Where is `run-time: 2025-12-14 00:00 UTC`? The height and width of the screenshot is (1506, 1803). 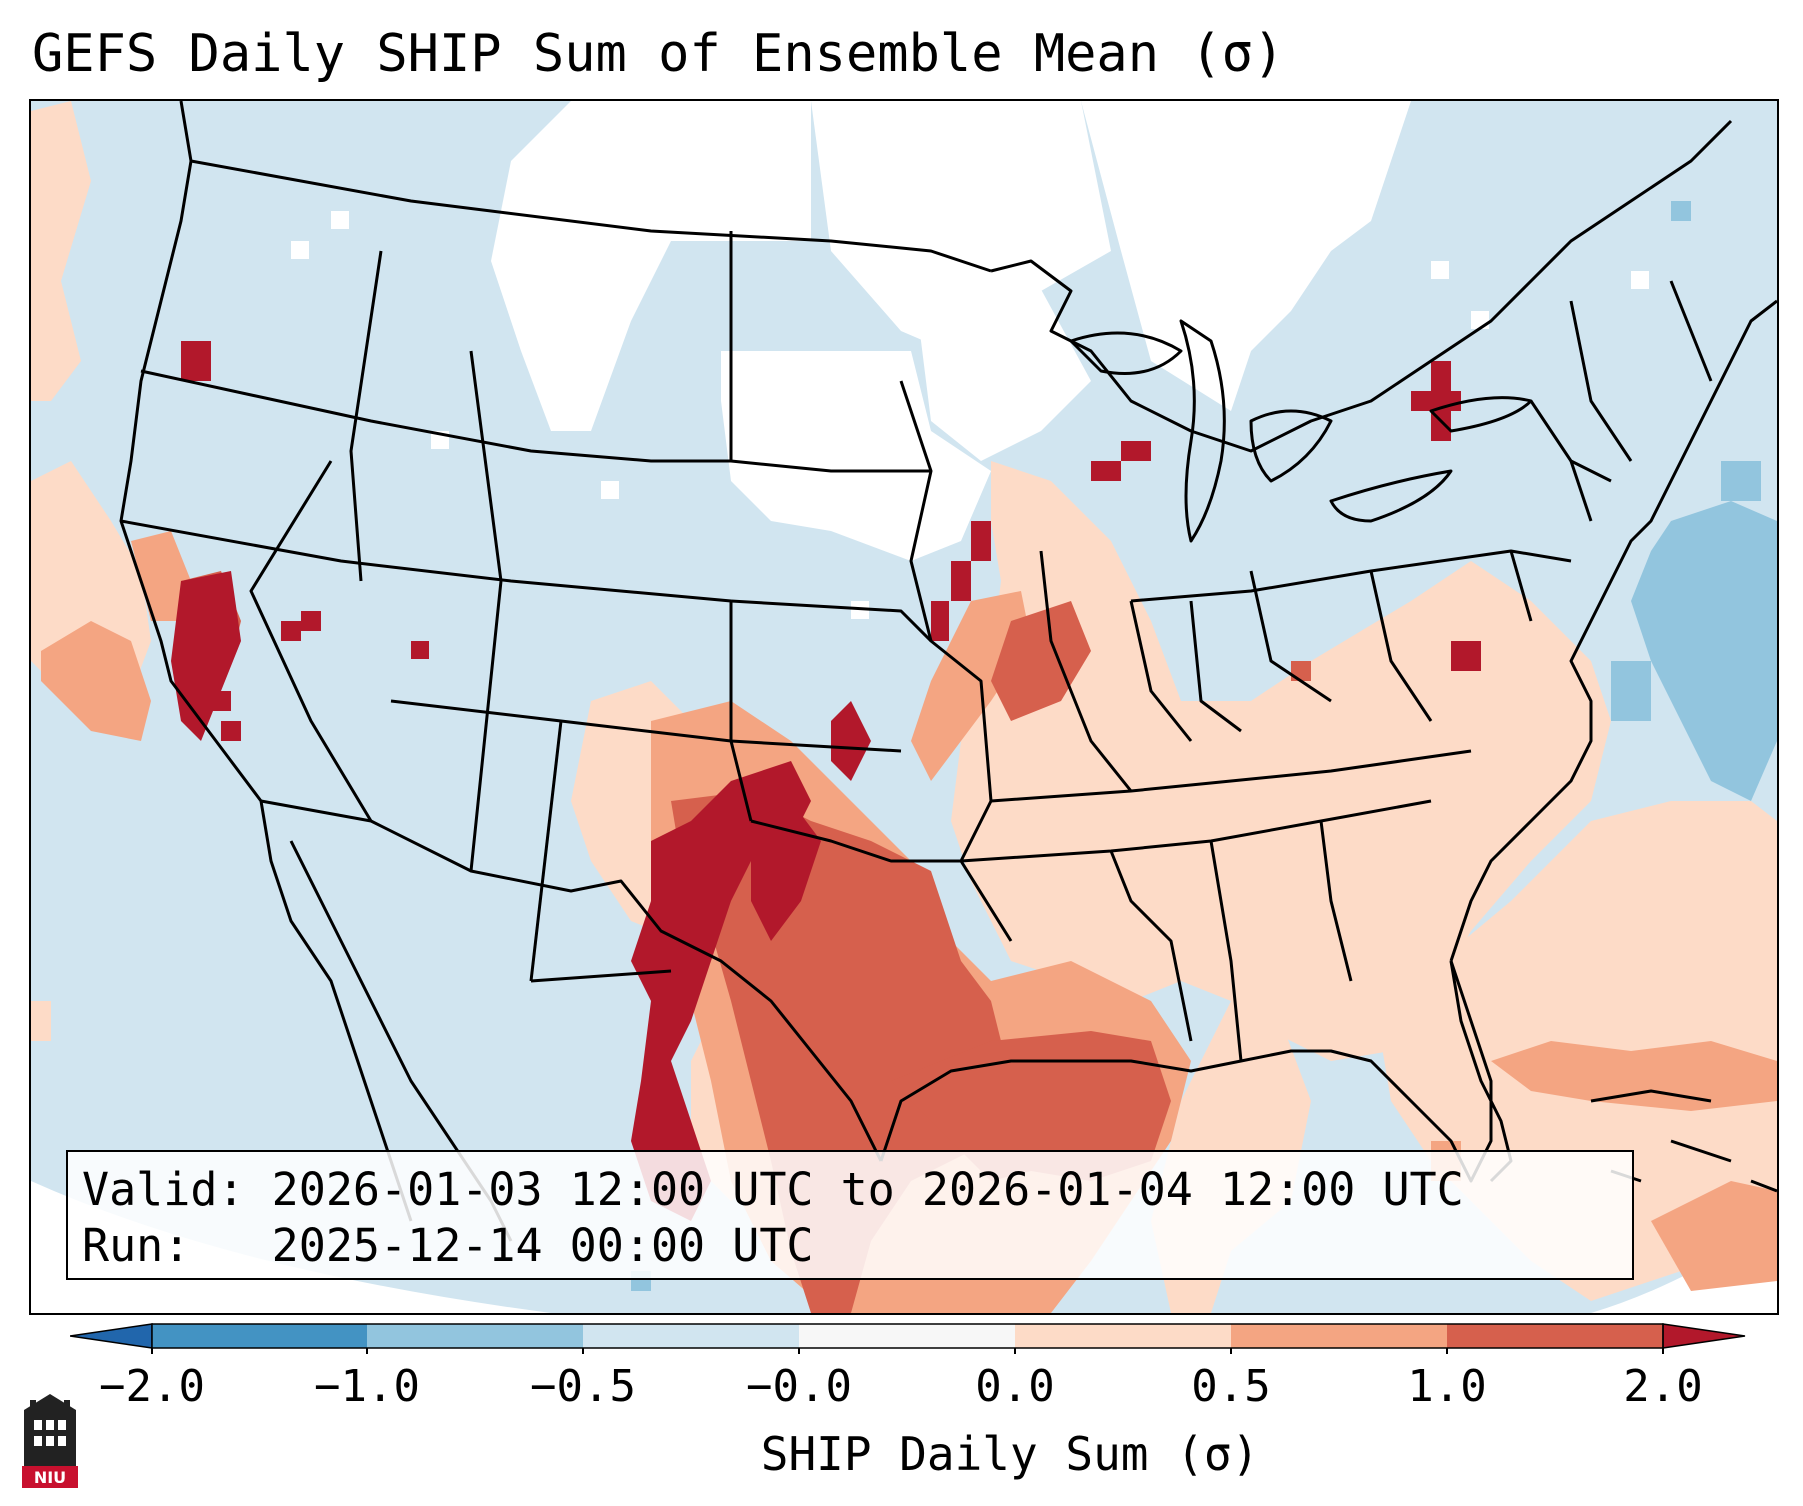
run-time: 2025-12-14 00:00 UTC is located at coordinates (542, 1245).